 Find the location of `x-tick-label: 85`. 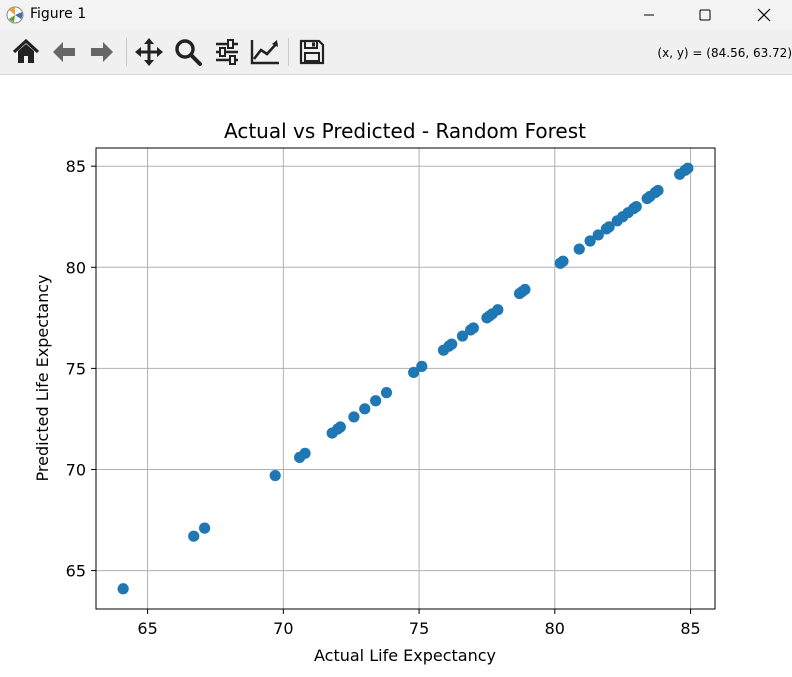

x-tick-label: 85 is located at coordinates (690, 628).